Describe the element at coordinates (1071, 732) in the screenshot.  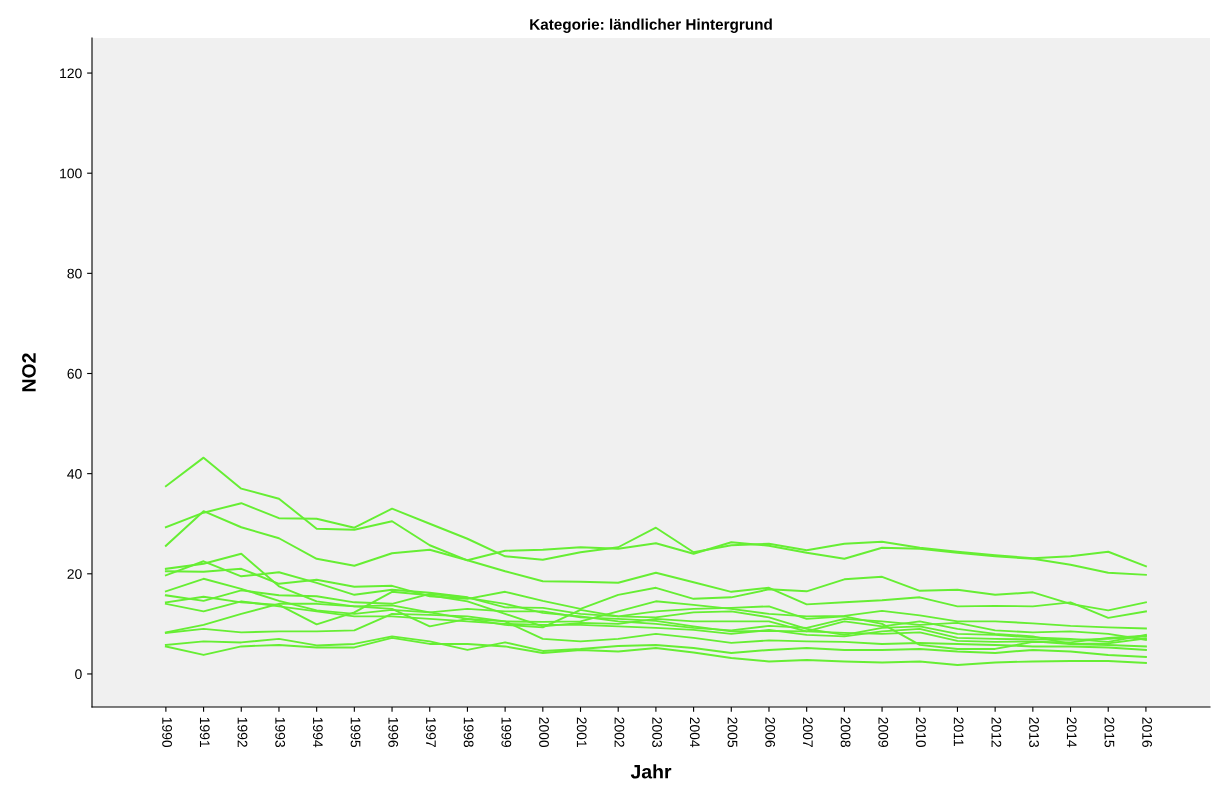
I see `x-tick-label: 2014` at that location.